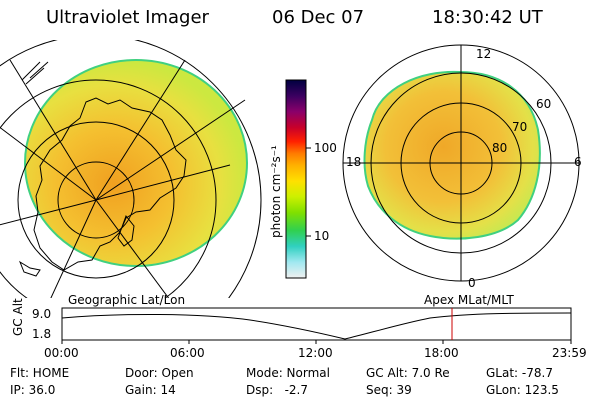 Image resolution: width=600 pixels, height=400 pixels. What do you see at coordinates (578, 162) in the screenshot?
I see `mlt-label-6: 6` at bounding box center [578, 162].